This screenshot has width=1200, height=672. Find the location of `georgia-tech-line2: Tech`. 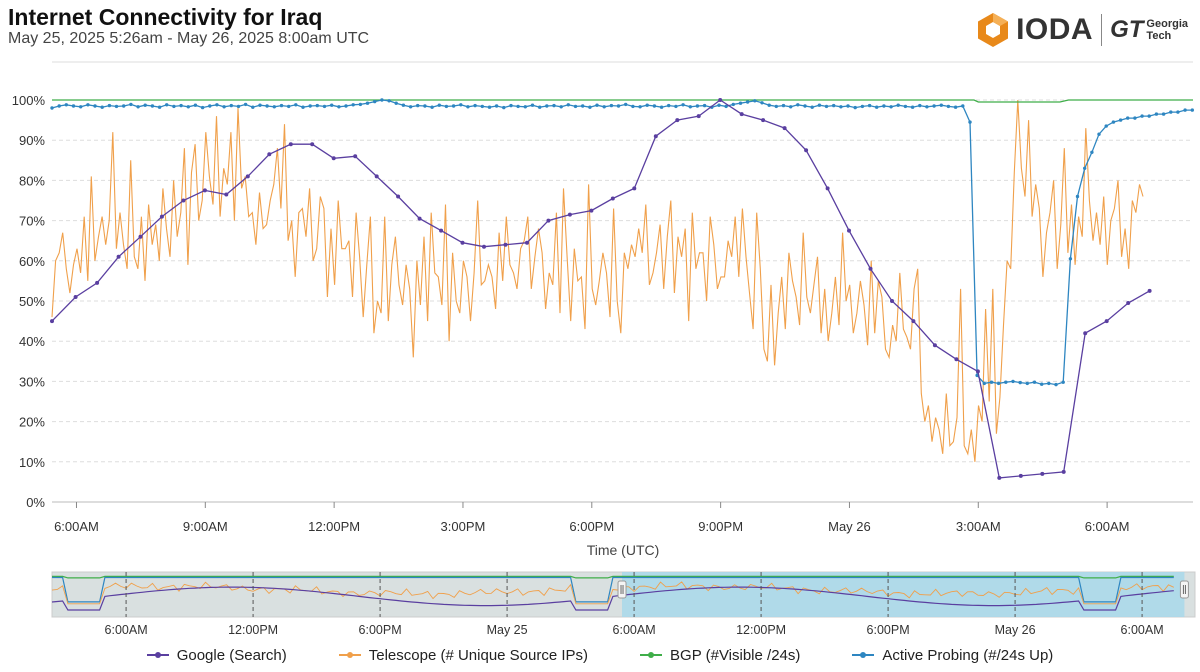

georgia-tech-line2: Tech is located at coordinates (1159, 36).